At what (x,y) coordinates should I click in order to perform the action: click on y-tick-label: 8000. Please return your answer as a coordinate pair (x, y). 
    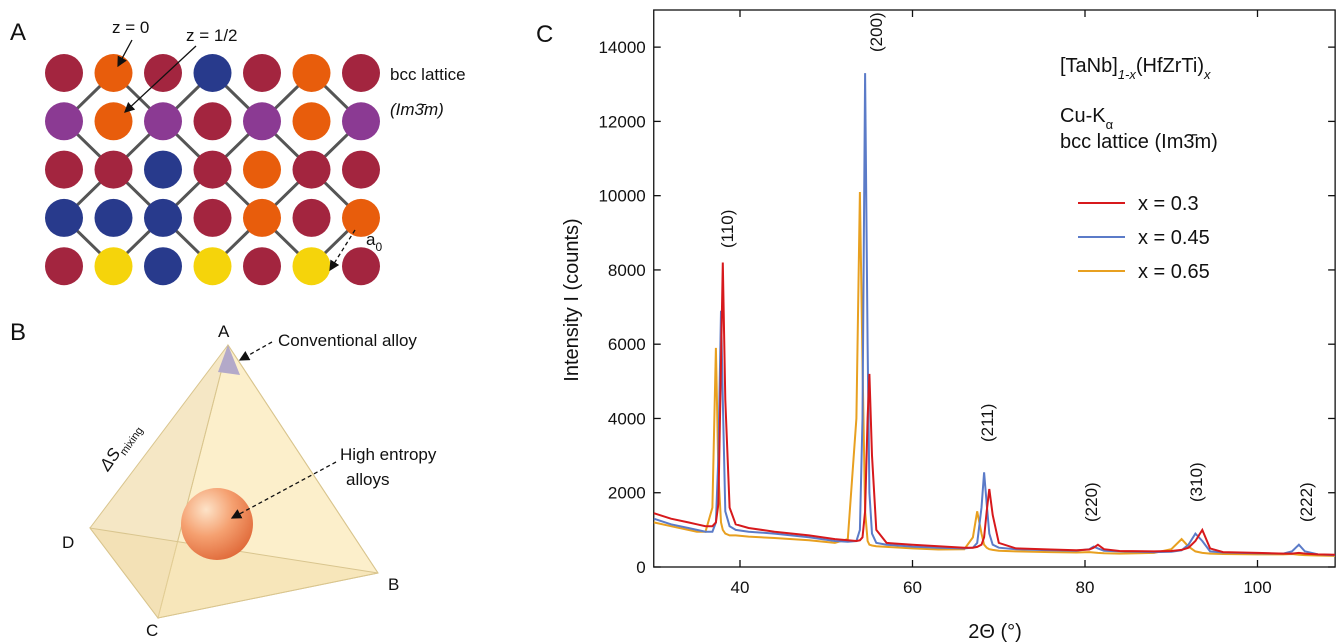
    Looking at the image, I should click on (627, 270).